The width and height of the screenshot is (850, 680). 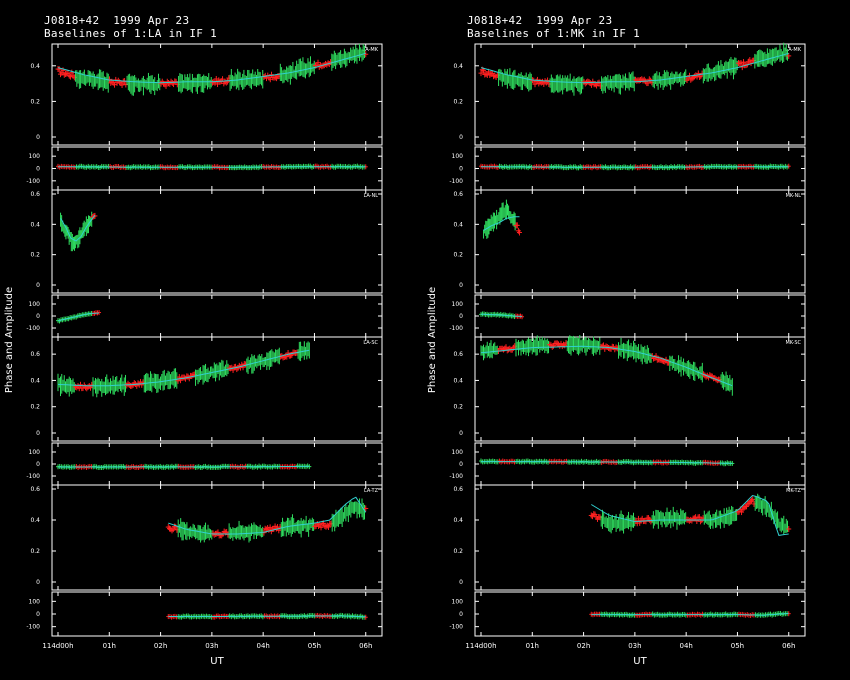 What do you see at coordinates (793, 343) in the screenshot?
I see `right-baseline-label-MK-SC: MK-SC` at bounding box center [793, 343].